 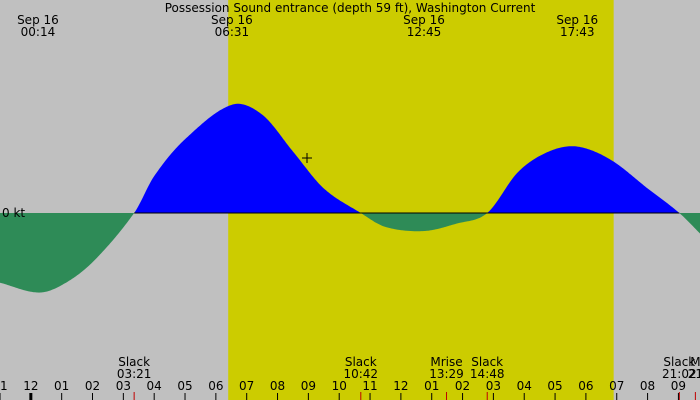 What do you see at coordinates (246, 386) in the screenshot?
I see `hour-tick-label-8: 07` at bounding box center [246, 386].